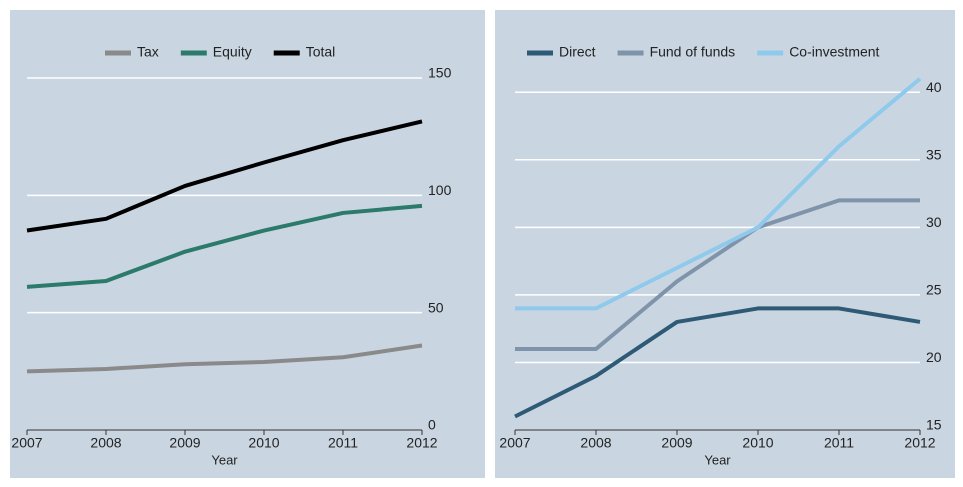  What do you see at coordinates (934, 357) in the screenshot?
I see `y-tick-label: 20` at bounding box center [934, 357].